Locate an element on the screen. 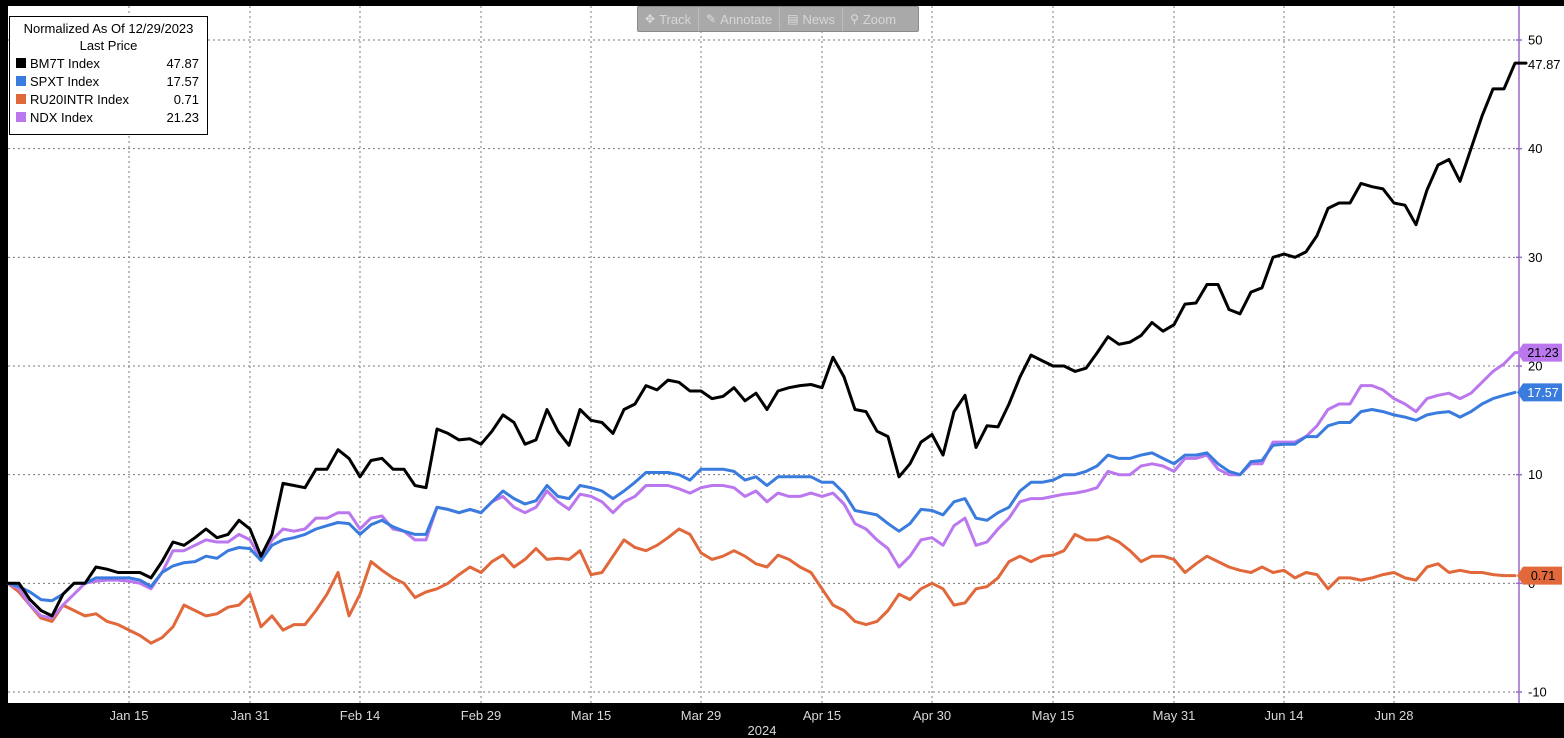 This screenshot has height=738, width=1564. x-axis-title: 2024 is located at coordinates (762, 730).